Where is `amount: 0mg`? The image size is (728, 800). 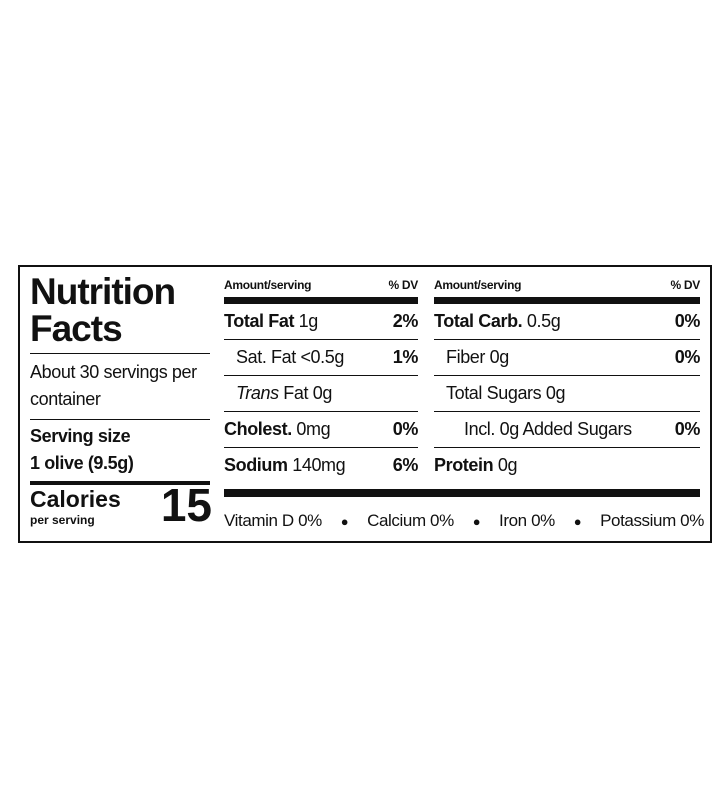 amount: 0mg is located at coordinates (313, 429).